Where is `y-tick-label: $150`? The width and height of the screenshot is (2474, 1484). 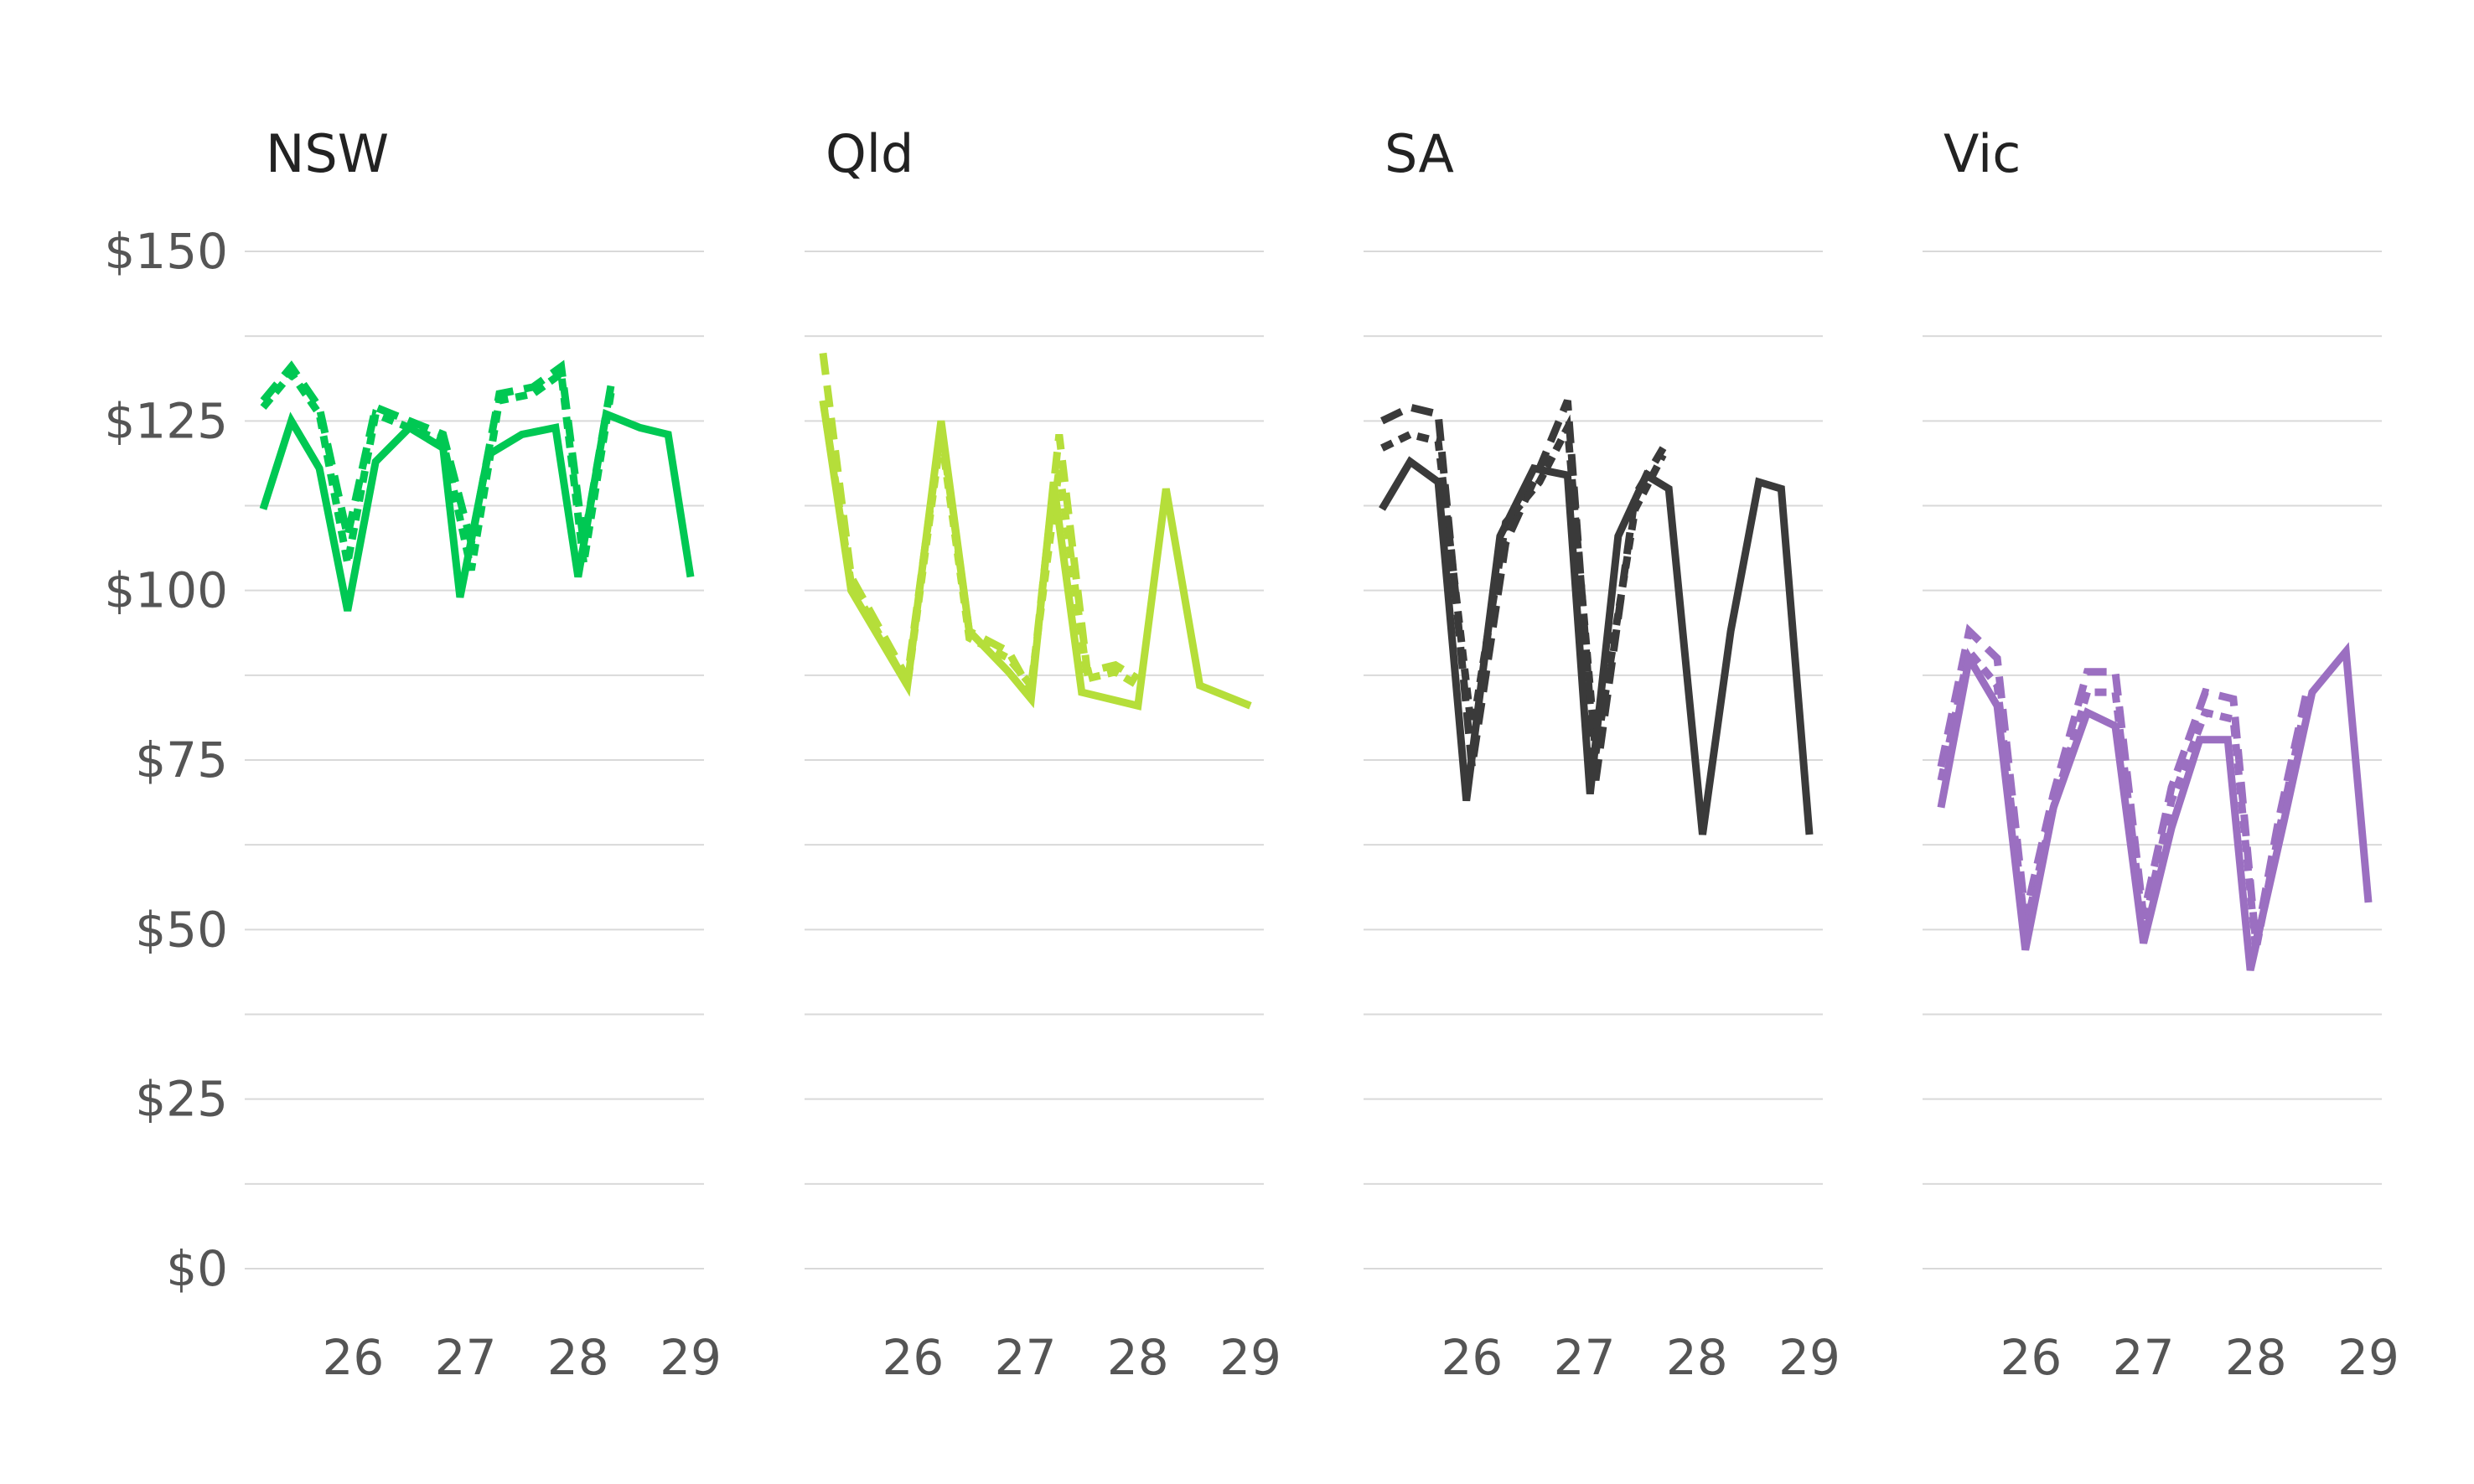
y-tick-label: $150 is located at coordinates (166, 251).